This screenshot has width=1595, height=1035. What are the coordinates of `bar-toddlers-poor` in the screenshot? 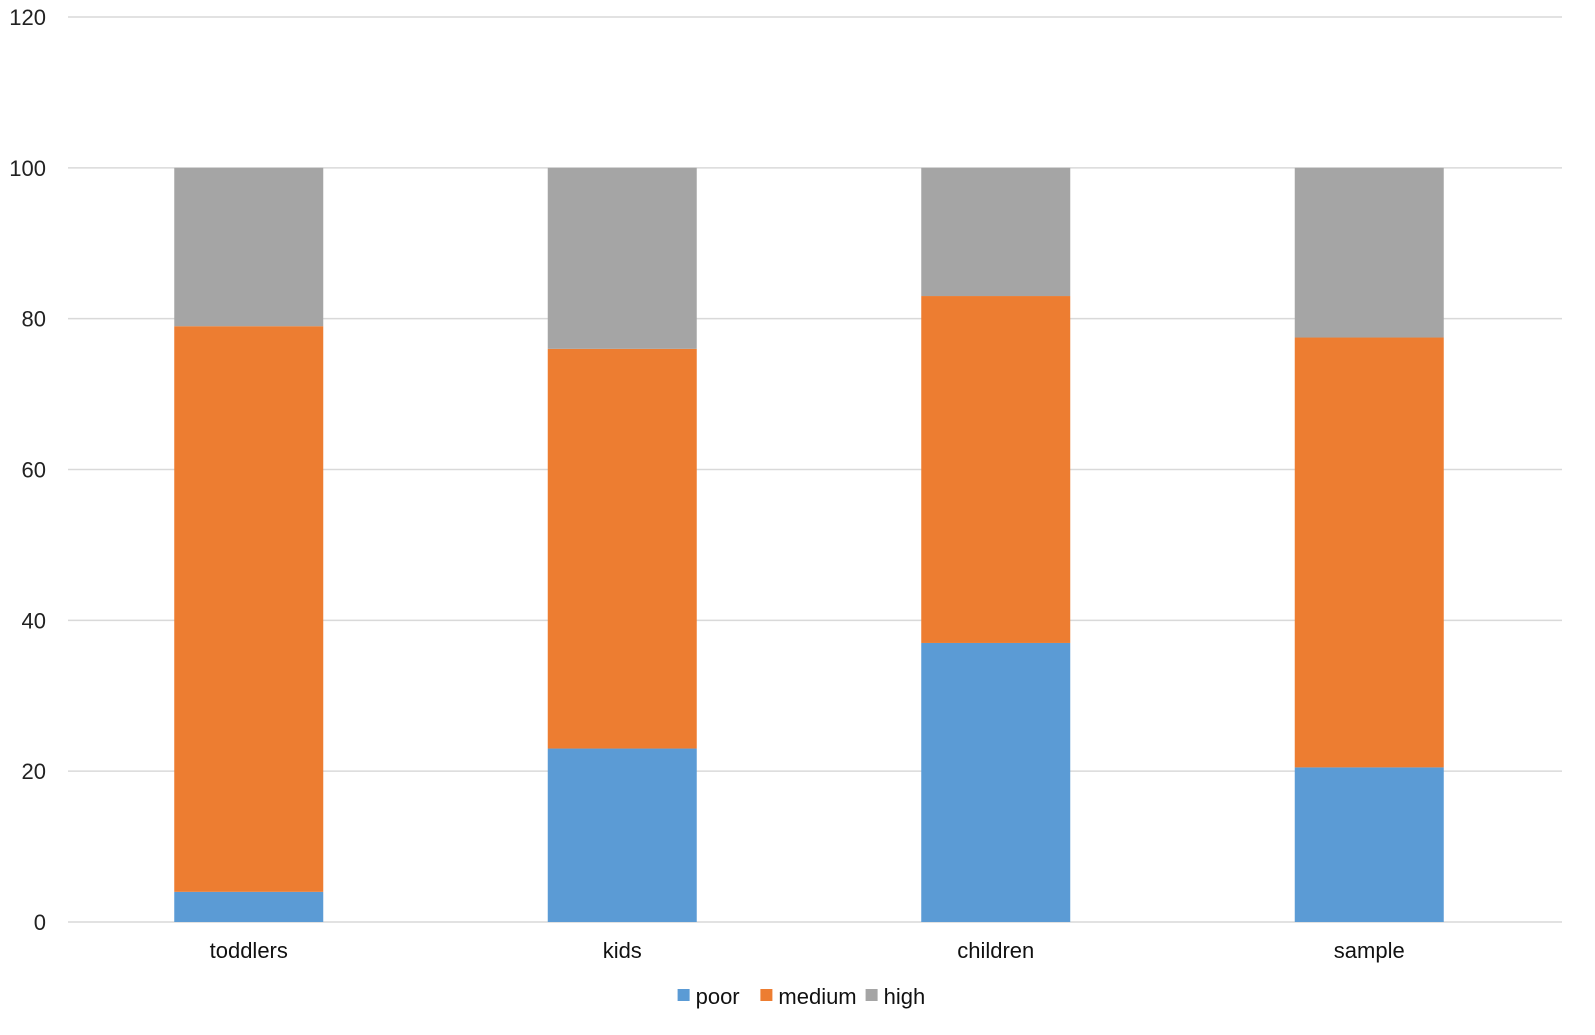 It's located at (249, 906).